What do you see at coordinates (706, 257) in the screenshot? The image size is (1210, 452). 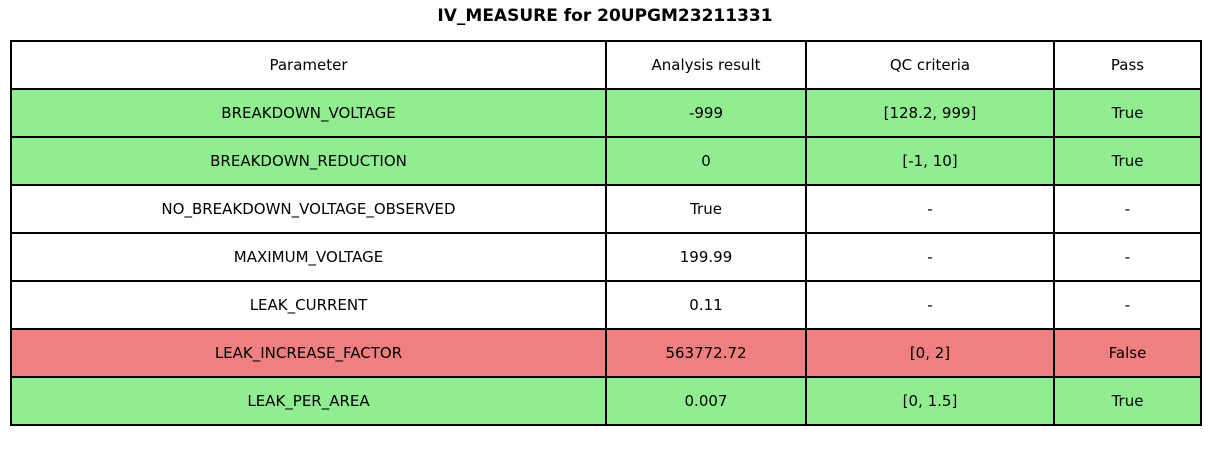 I see `cell-analysis-result: 199.99` at bounding box center [706, 257].